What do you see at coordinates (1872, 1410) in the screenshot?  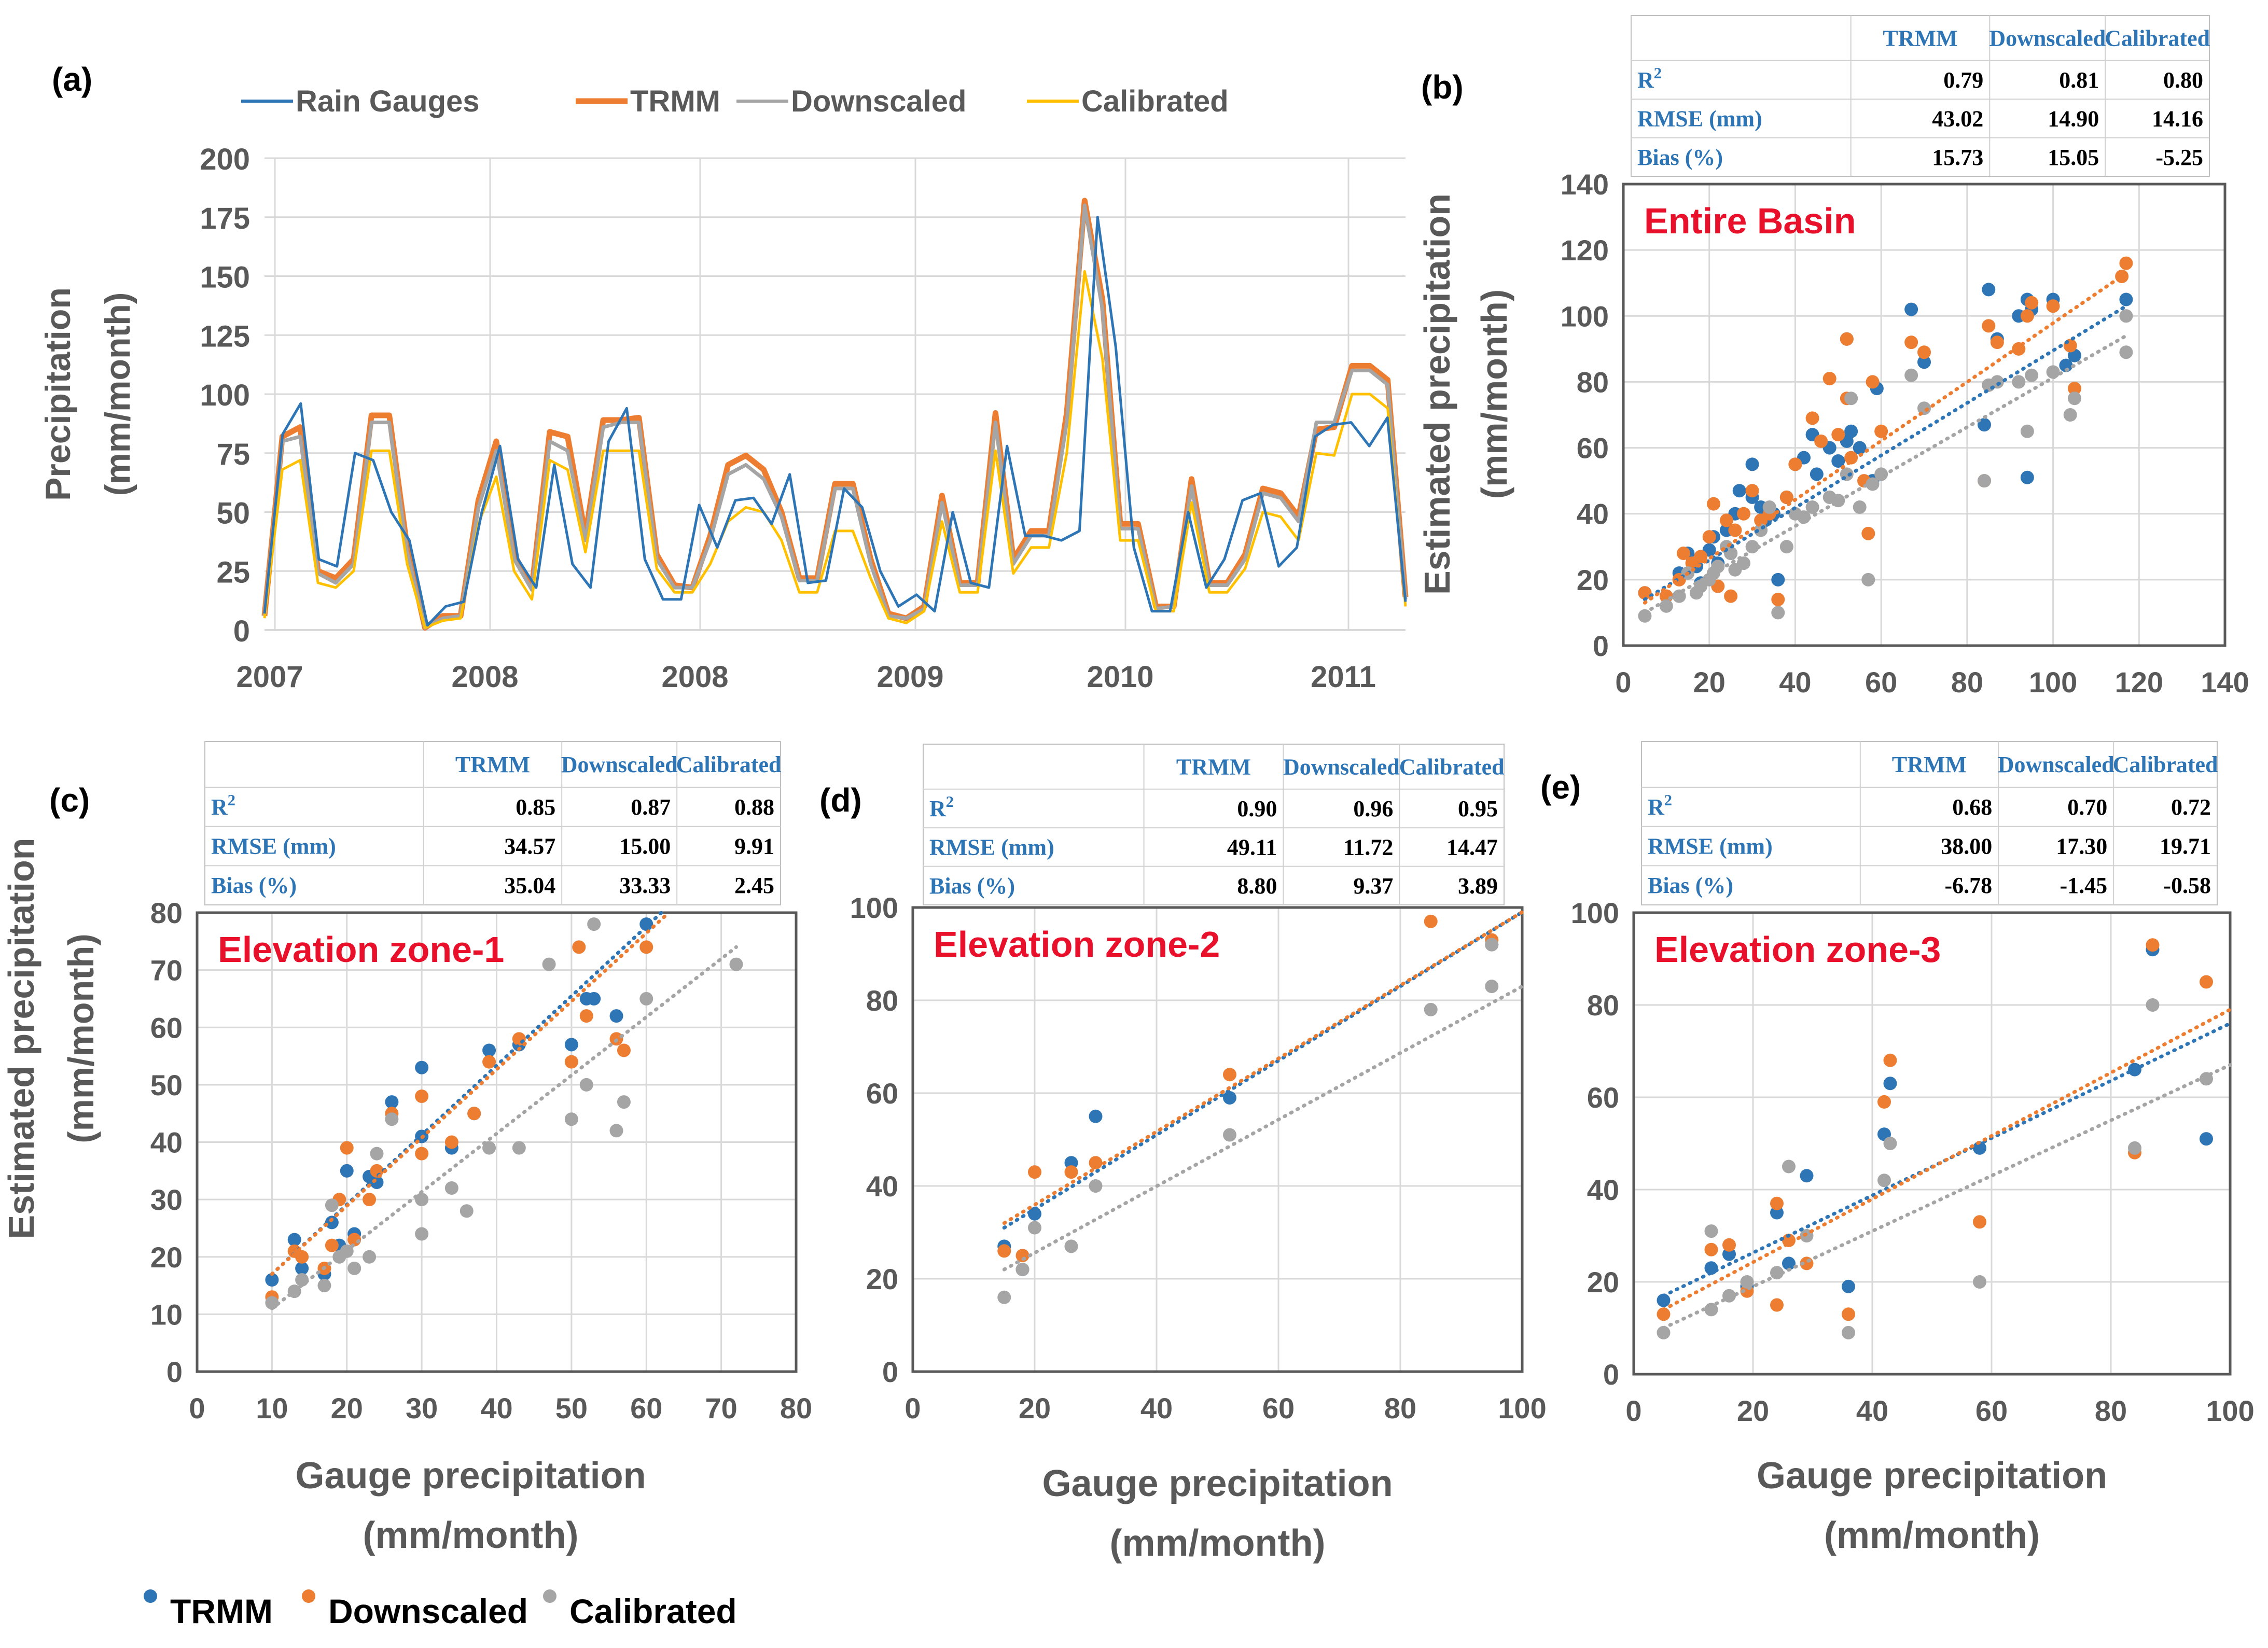 I see `x-tick-label: 40` at bounding box center [1872, 1410].